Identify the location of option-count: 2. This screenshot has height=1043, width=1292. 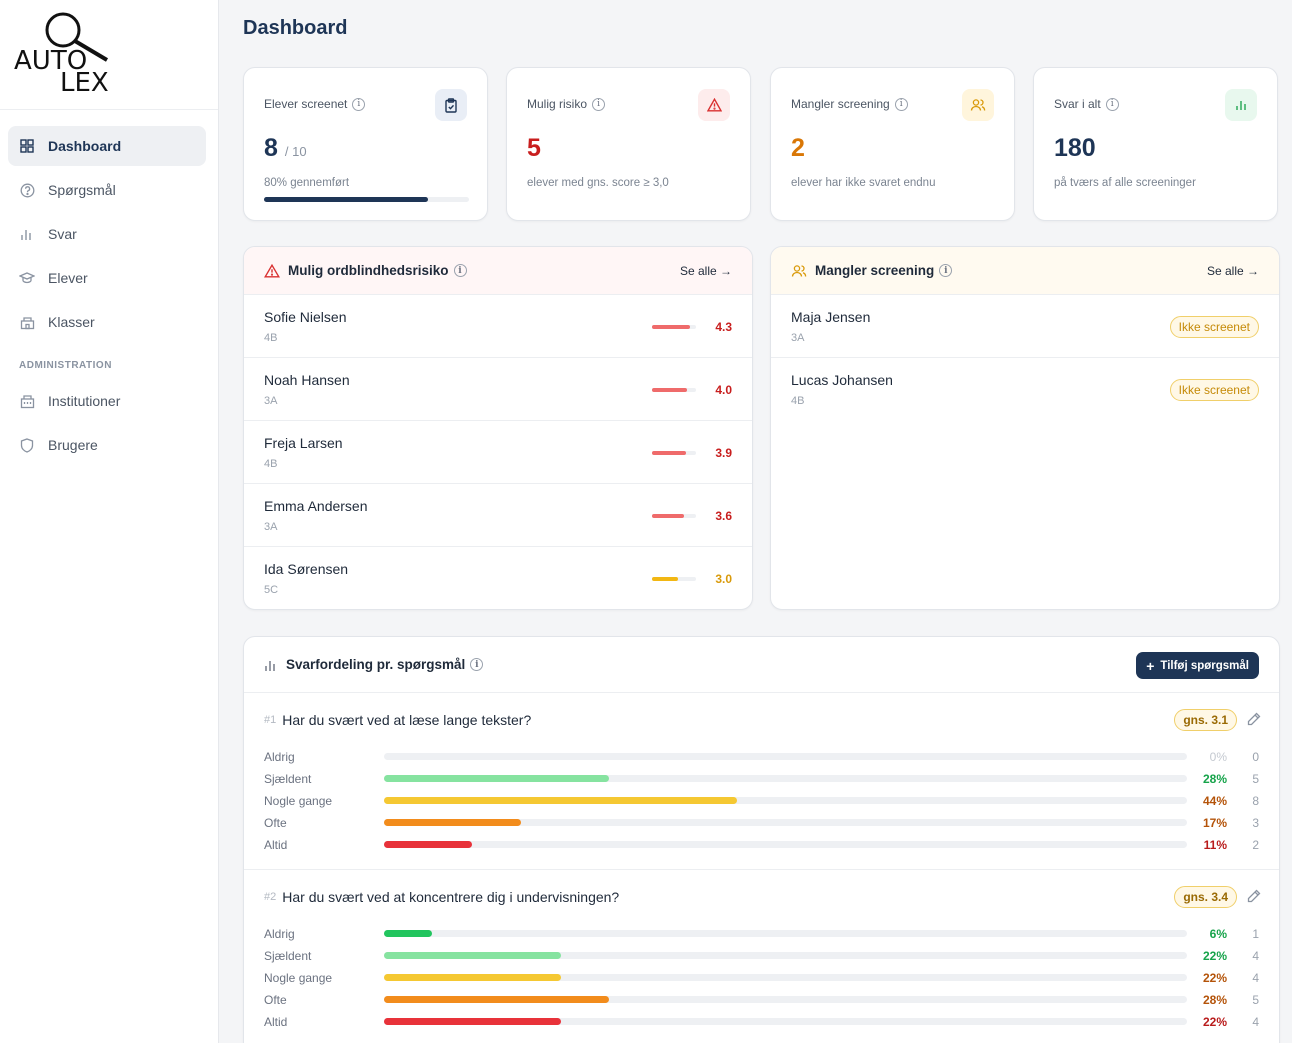
(1255, 845).